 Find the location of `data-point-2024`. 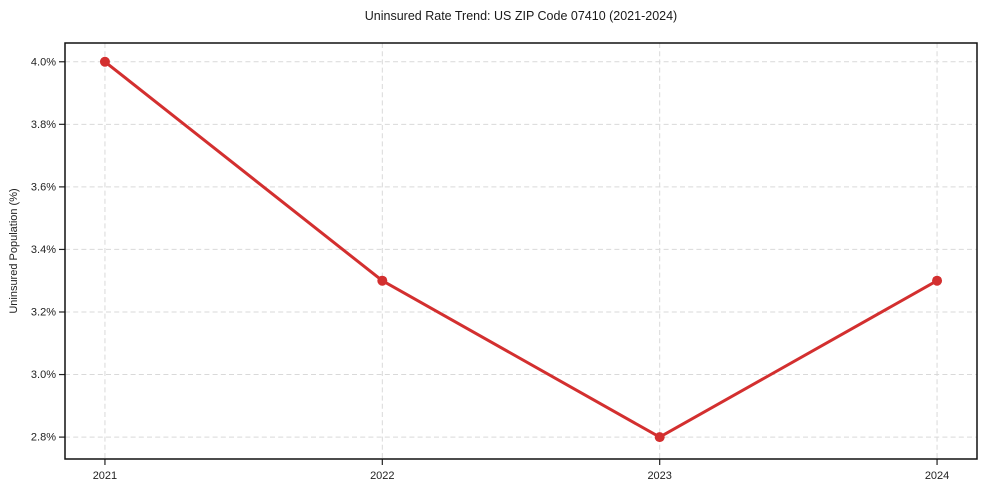

data-point-2024 is located at coordinates (937, 280).